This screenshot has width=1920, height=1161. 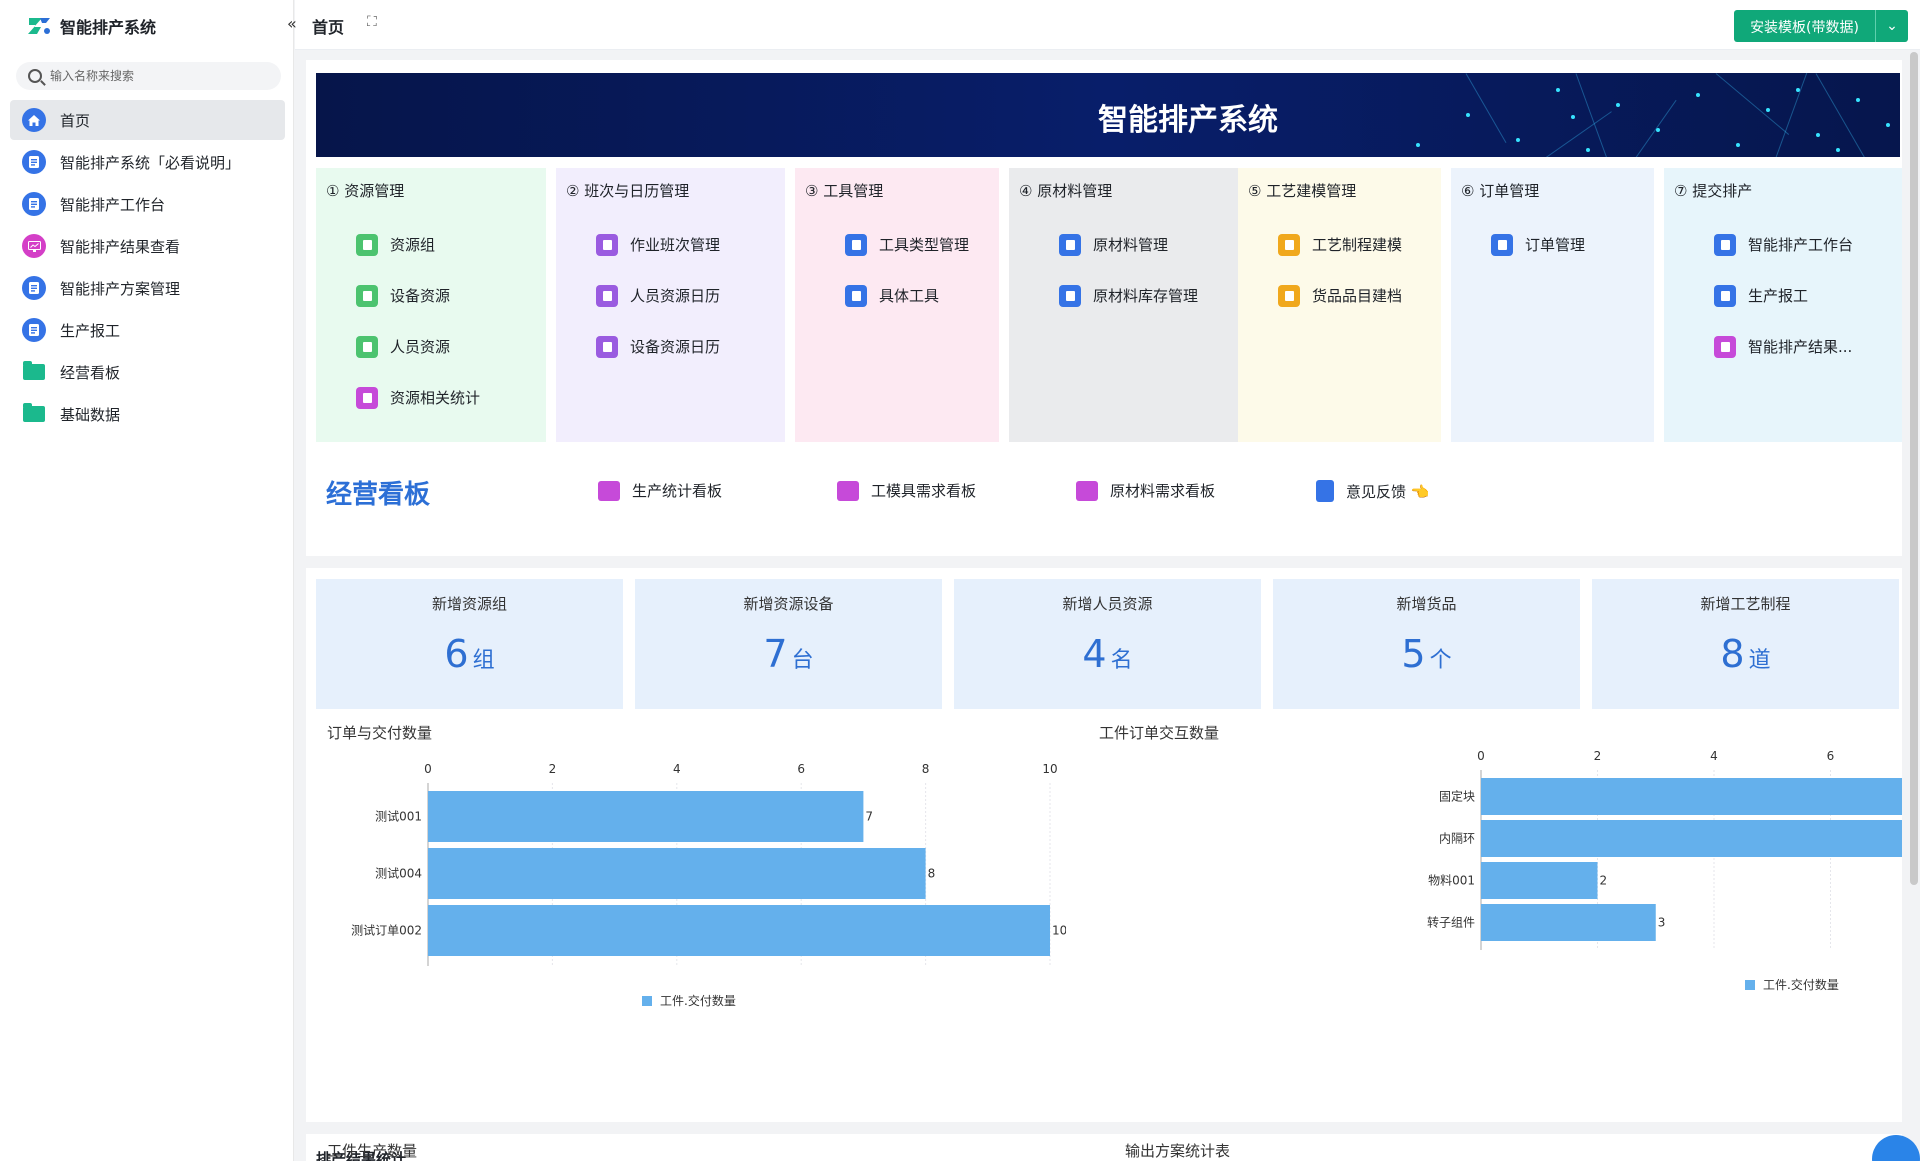 What do you see at coordinates (398, 816) in the screenshot?
I see `y-category-label: 测试001` at bounding box center [398, 816].